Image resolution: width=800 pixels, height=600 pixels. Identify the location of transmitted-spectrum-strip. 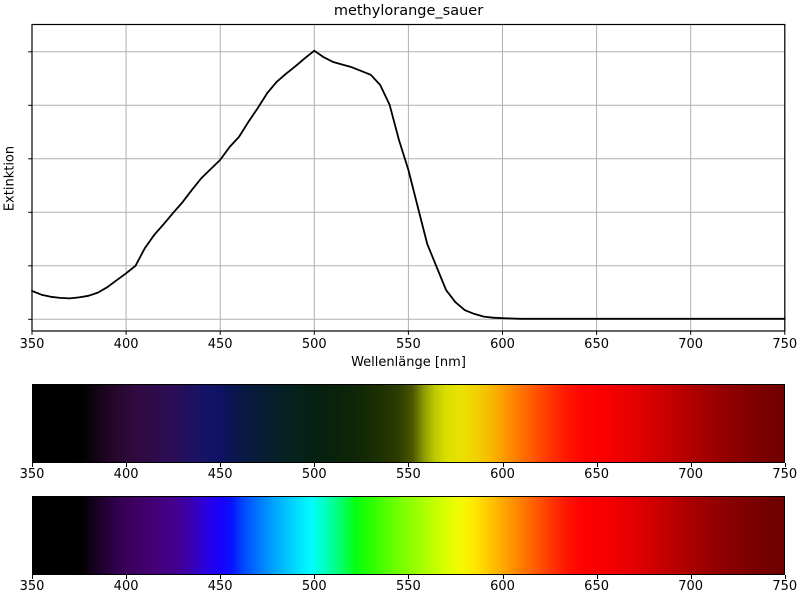
(408, 423).